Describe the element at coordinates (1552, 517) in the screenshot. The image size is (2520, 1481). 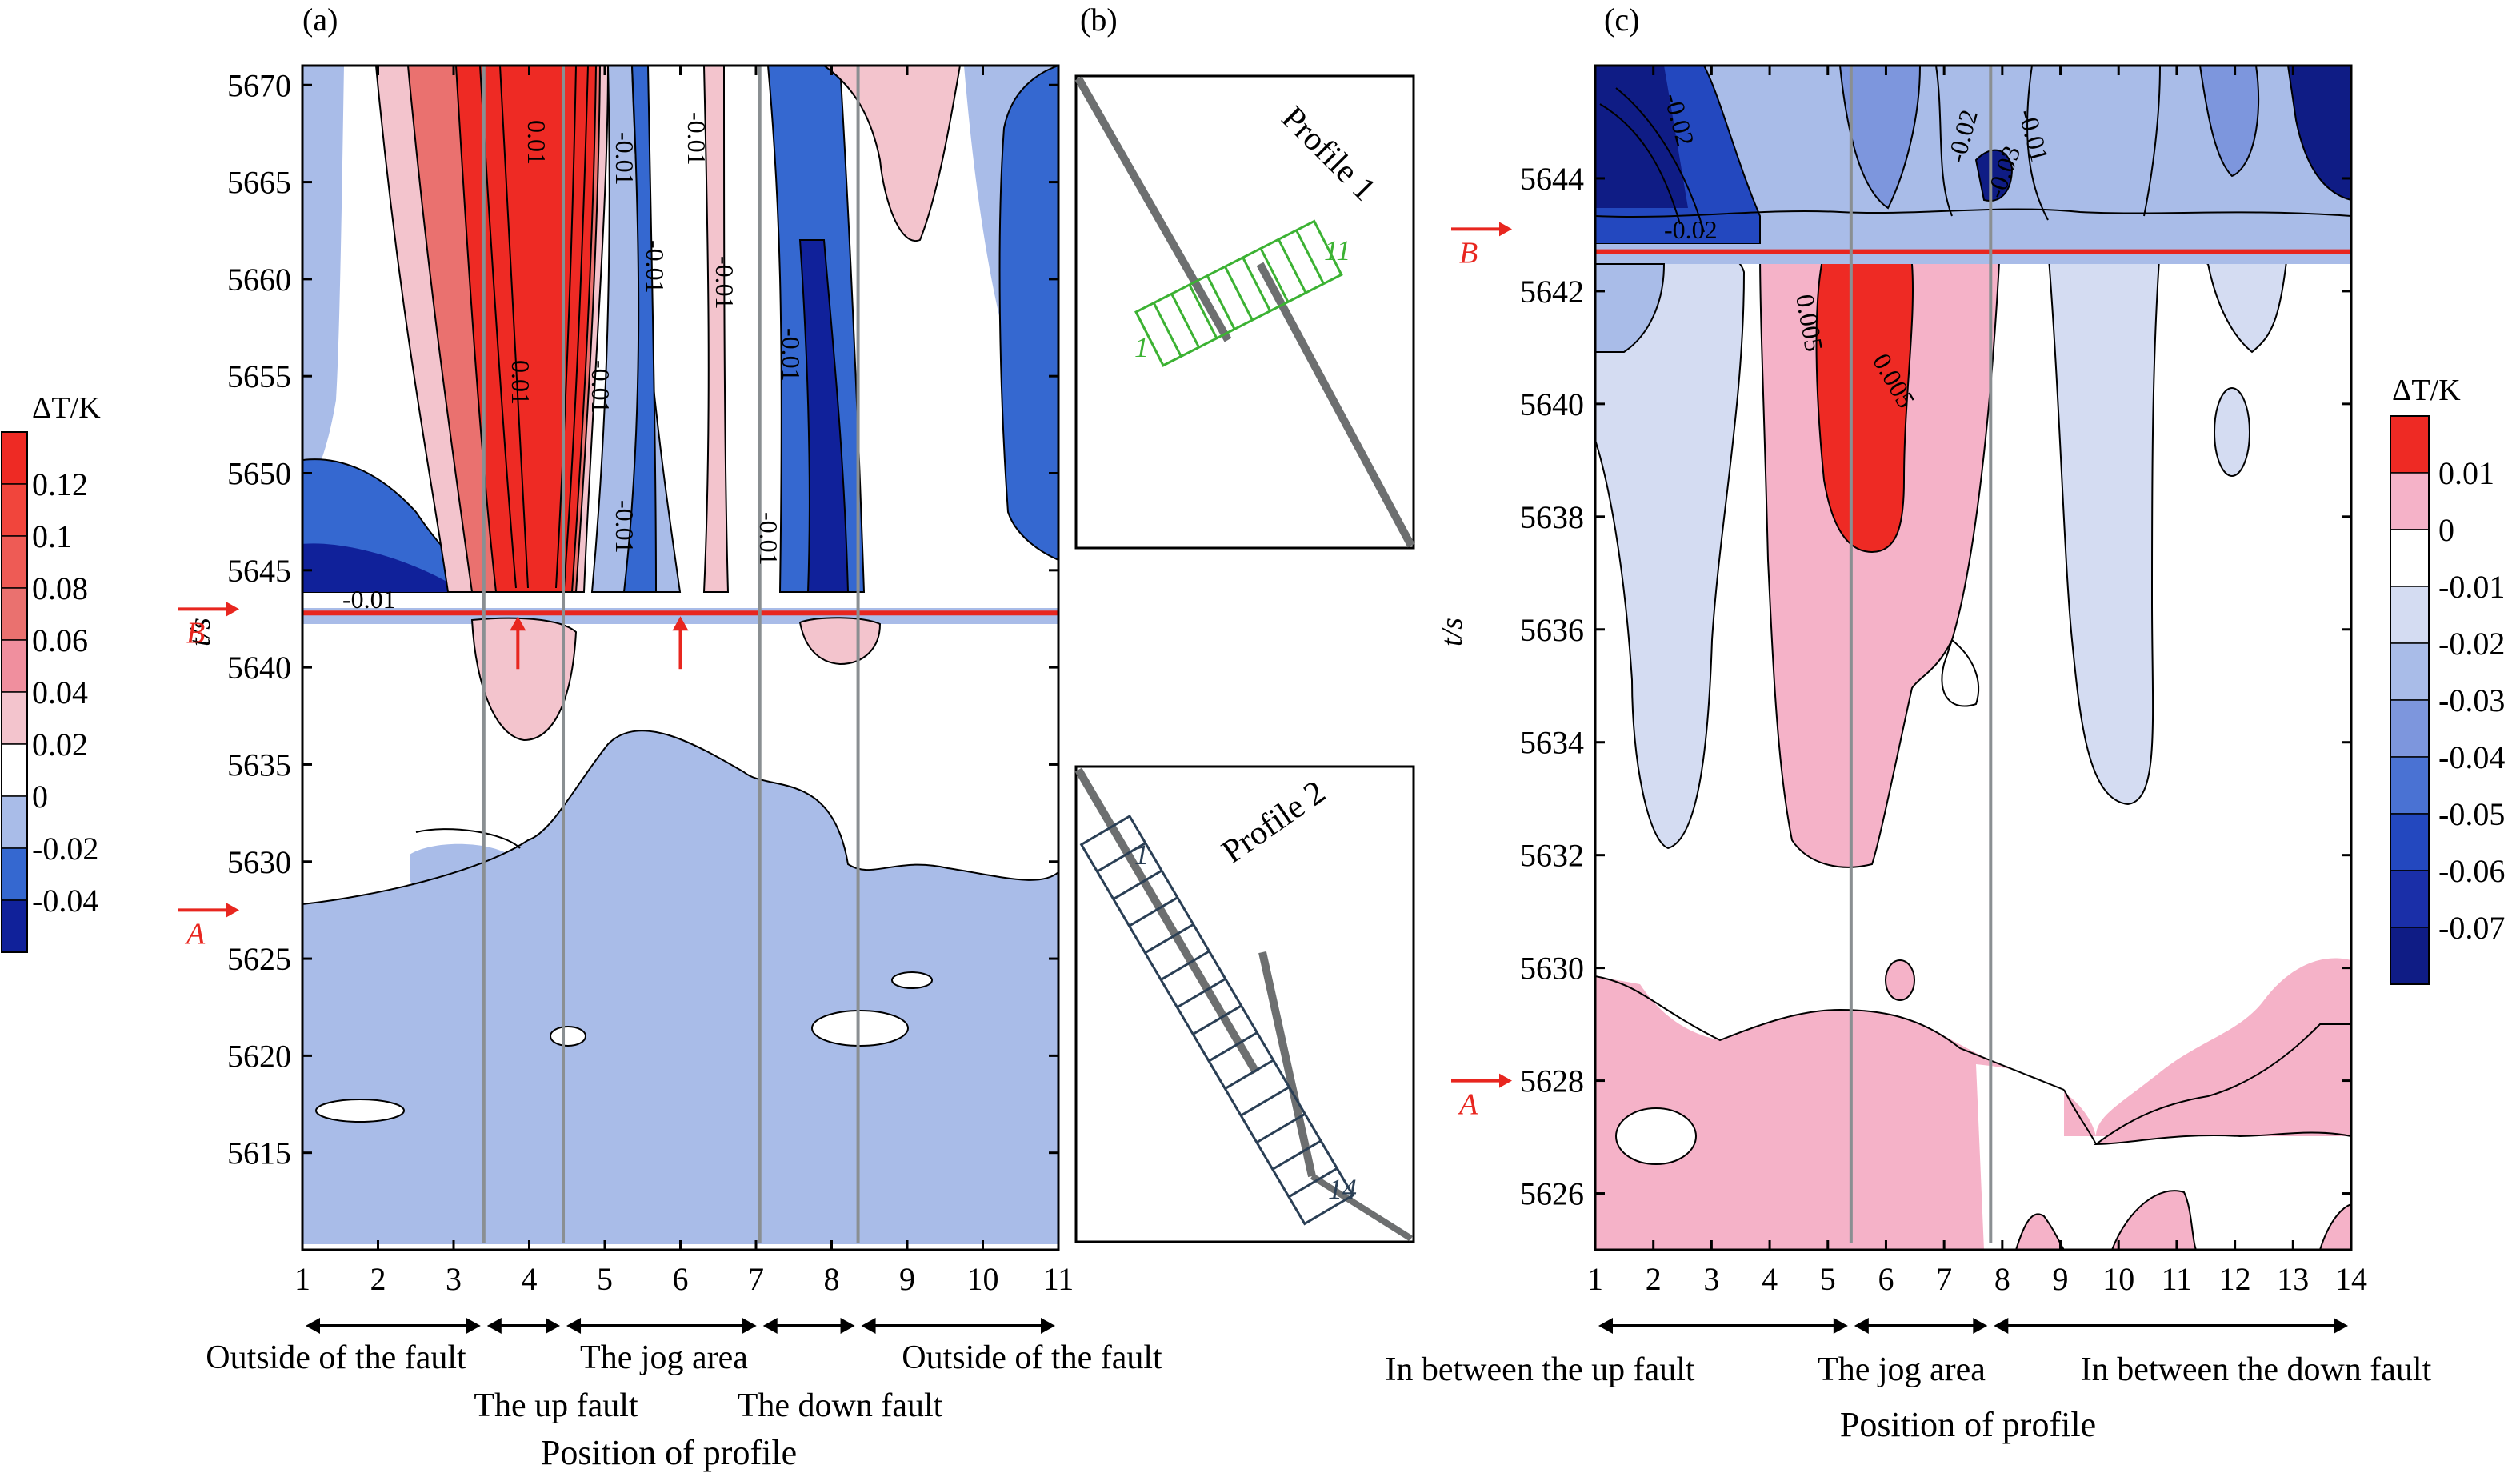
I see `y-tick-label: 5638` at that location.